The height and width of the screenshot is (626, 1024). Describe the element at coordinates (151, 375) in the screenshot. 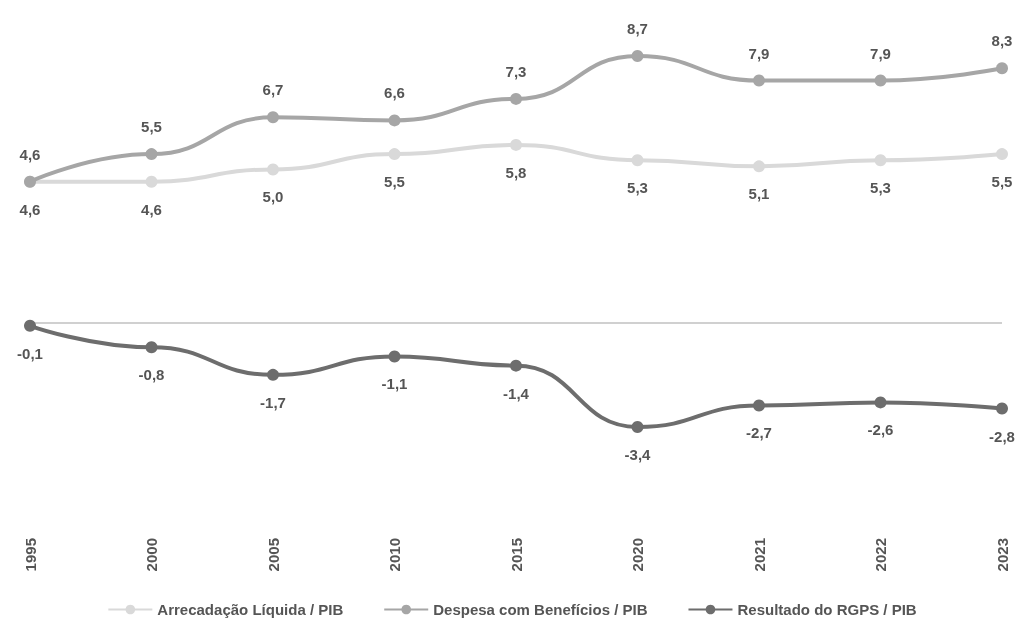

I see `data-label: -0,8` at that location.